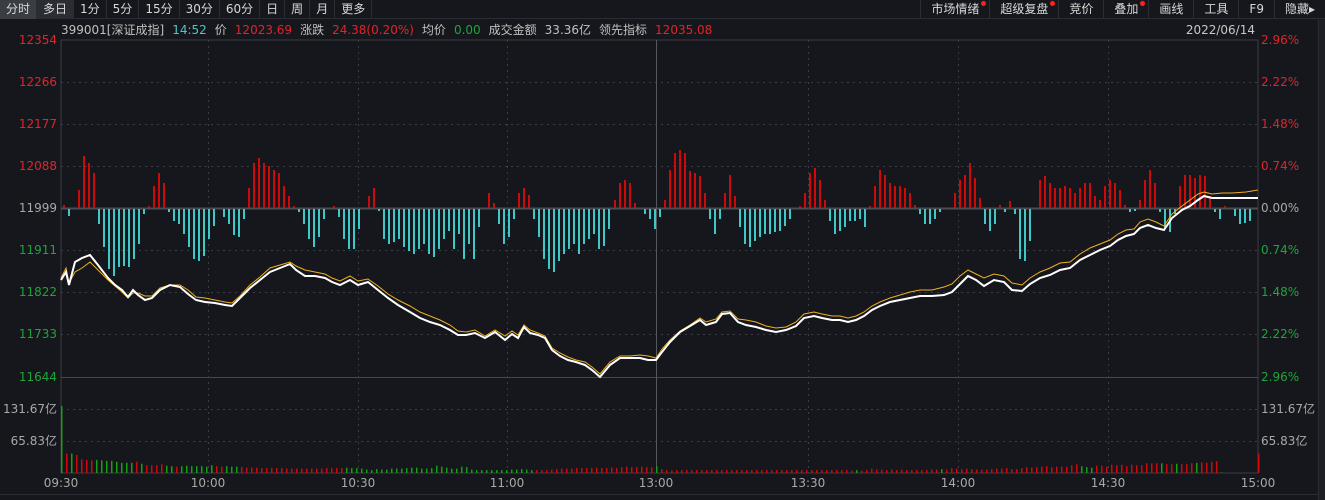 The image size is (1325, 500). I want to click on toolbar-button-5: 工具, so click(1215, 9).